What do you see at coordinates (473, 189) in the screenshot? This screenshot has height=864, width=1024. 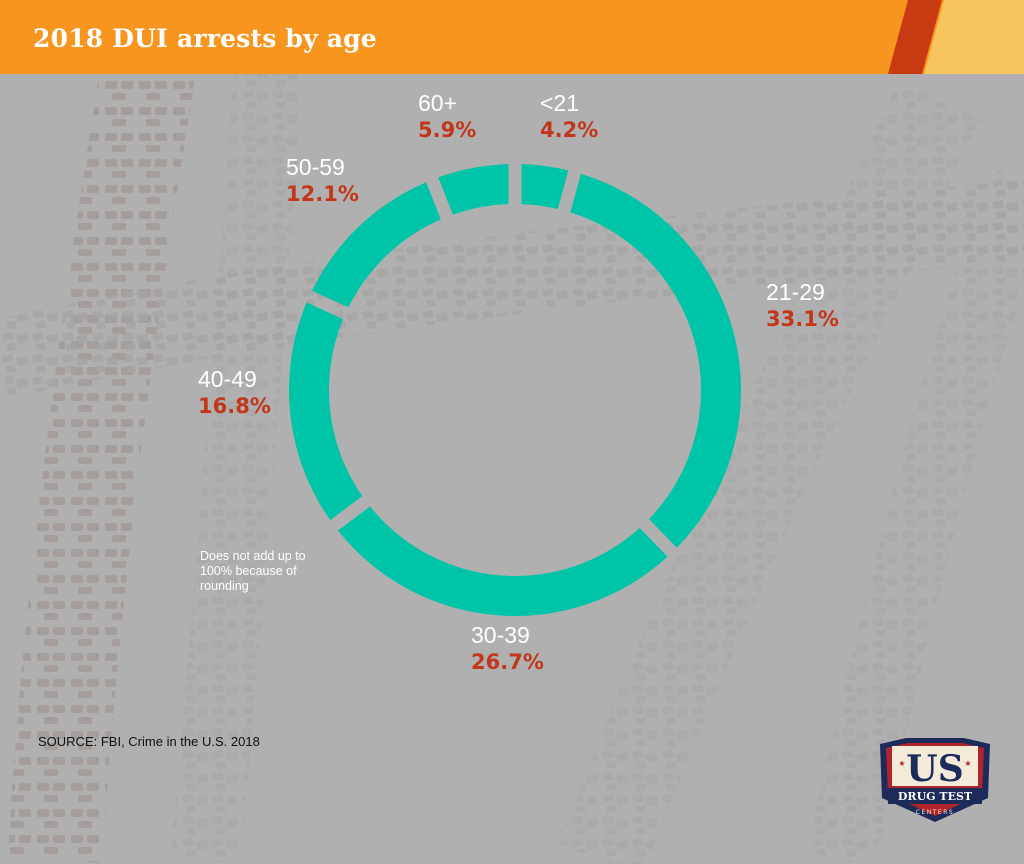 I see `donut-segment-60-plus` at bounding box center [473, 189].